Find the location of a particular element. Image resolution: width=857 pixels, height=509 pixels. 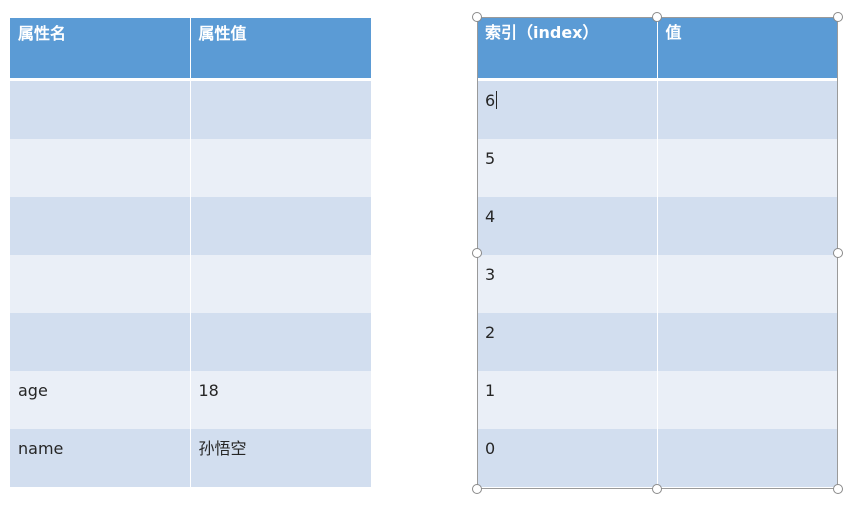

table-cell-name-value: 孙悟空 is located at coordinates (280, 458).